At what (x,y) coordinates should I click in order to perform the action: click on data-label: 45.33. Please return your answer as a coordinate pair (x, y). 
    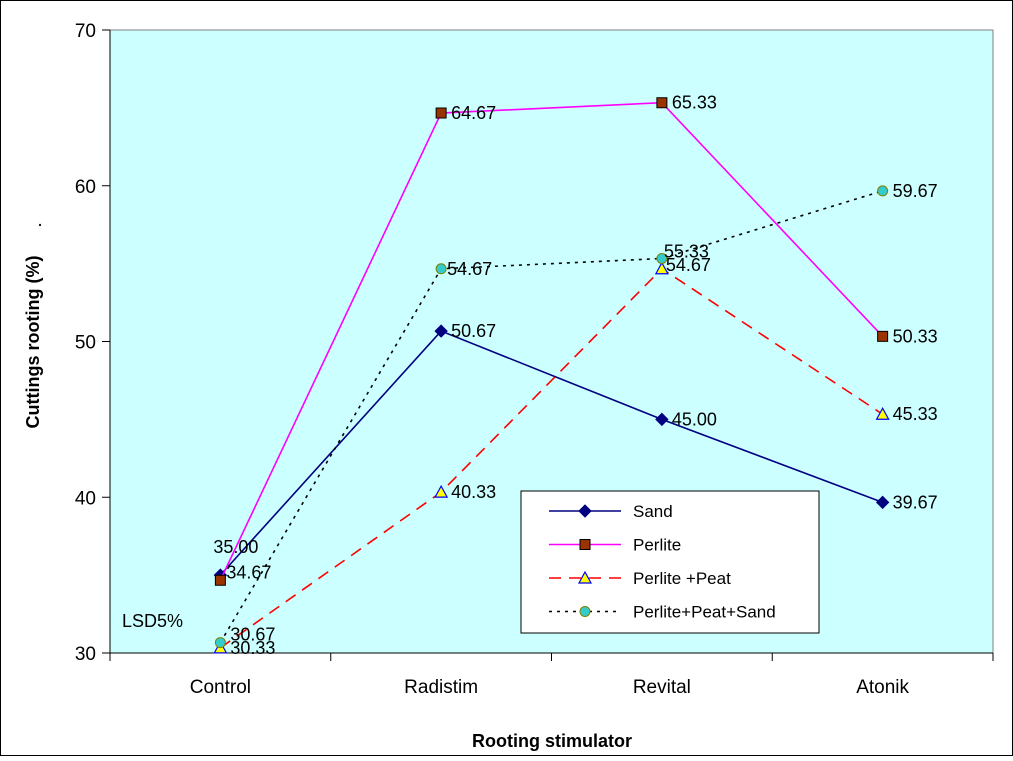
    Looking at the image, I should click on (915, 414).